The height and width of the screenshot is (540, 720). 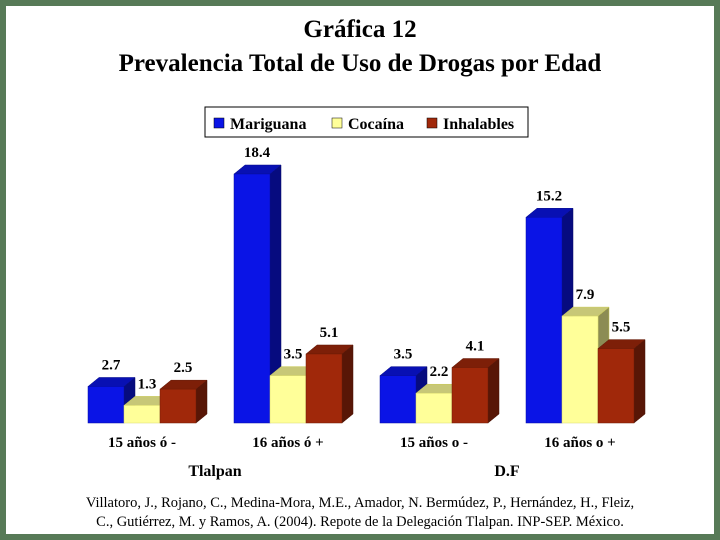 I want to click on data-label-1-1: 2.7, so click(x=111, y=365).